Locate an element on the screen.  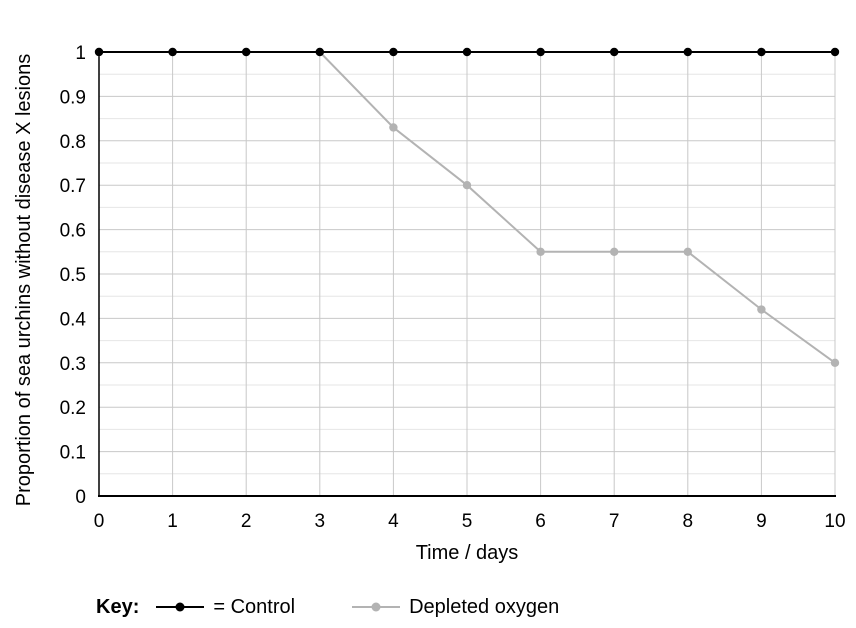
x-tick-label: 2 is located at coordinates (246, 521).